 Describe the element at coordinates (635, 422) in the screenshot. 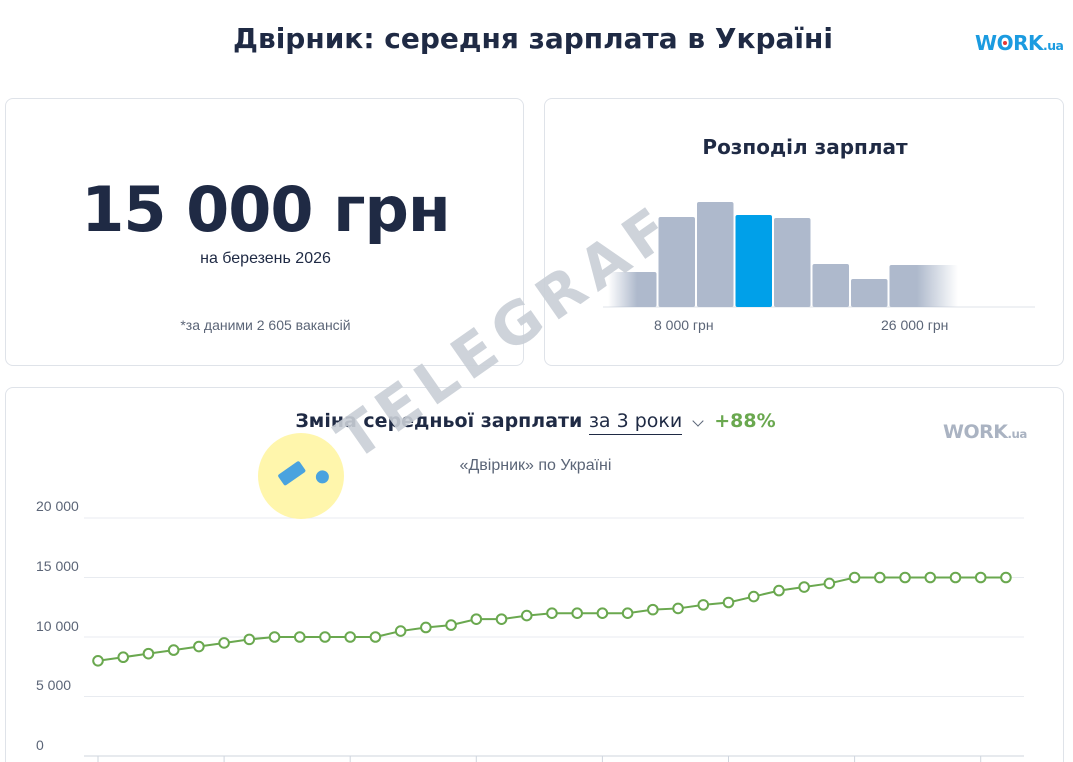

I see `period-select: за 3 роки` at that location.